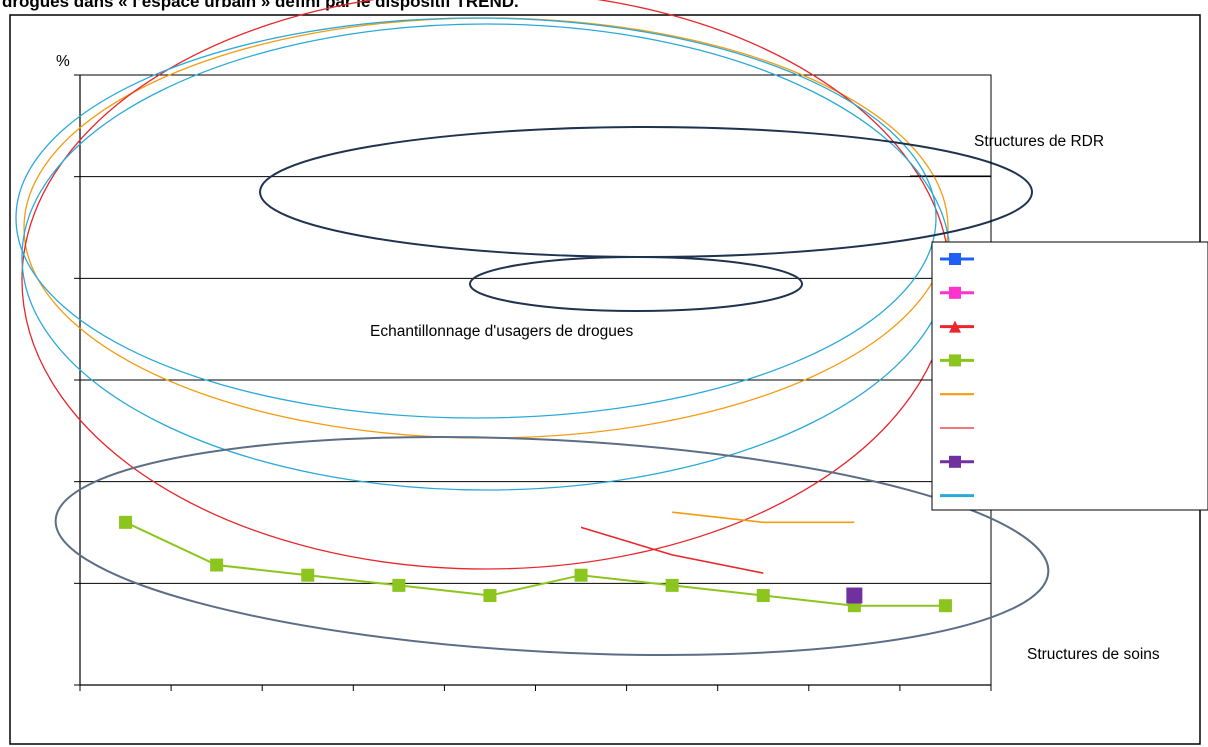  I want to click on legend-bracket-top, so click(1053, 158).